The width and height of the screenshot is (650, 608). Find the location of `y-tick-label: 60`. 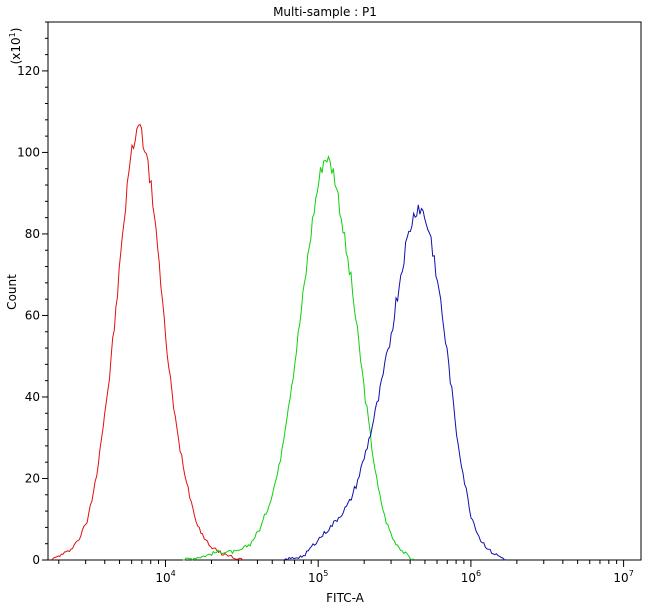

y-tick-label: 60 is located at coordinates (32, 315).